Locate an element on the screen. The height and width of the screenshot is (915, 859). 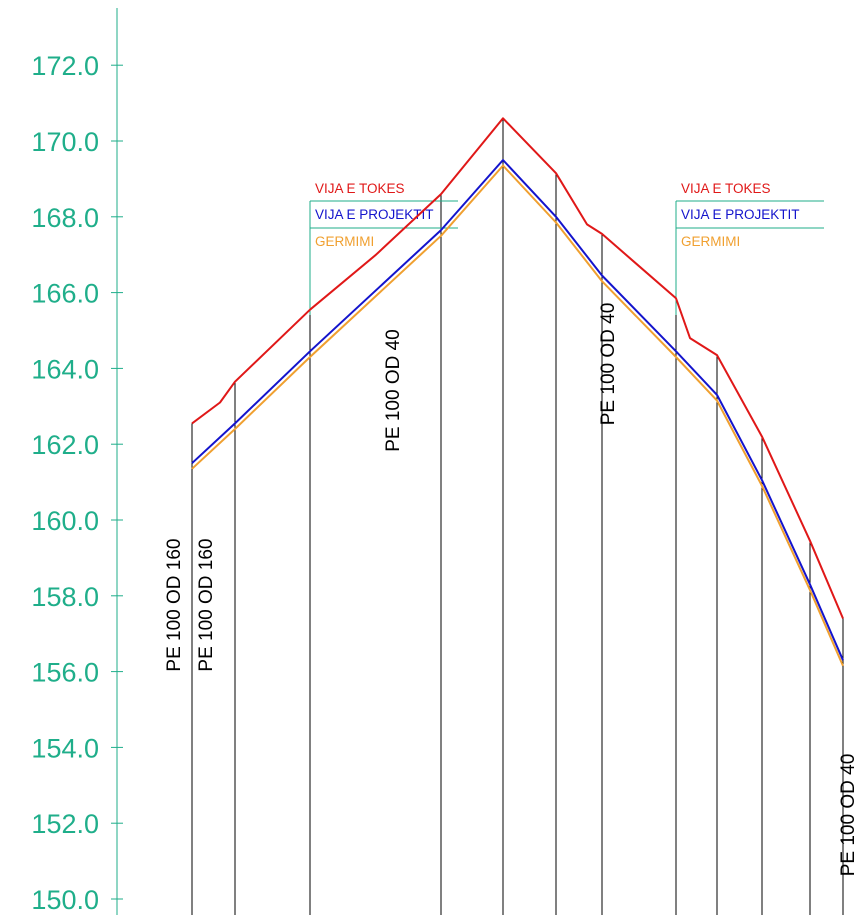
y-tick-label: 160.0 is located at coordinates (65, 521).